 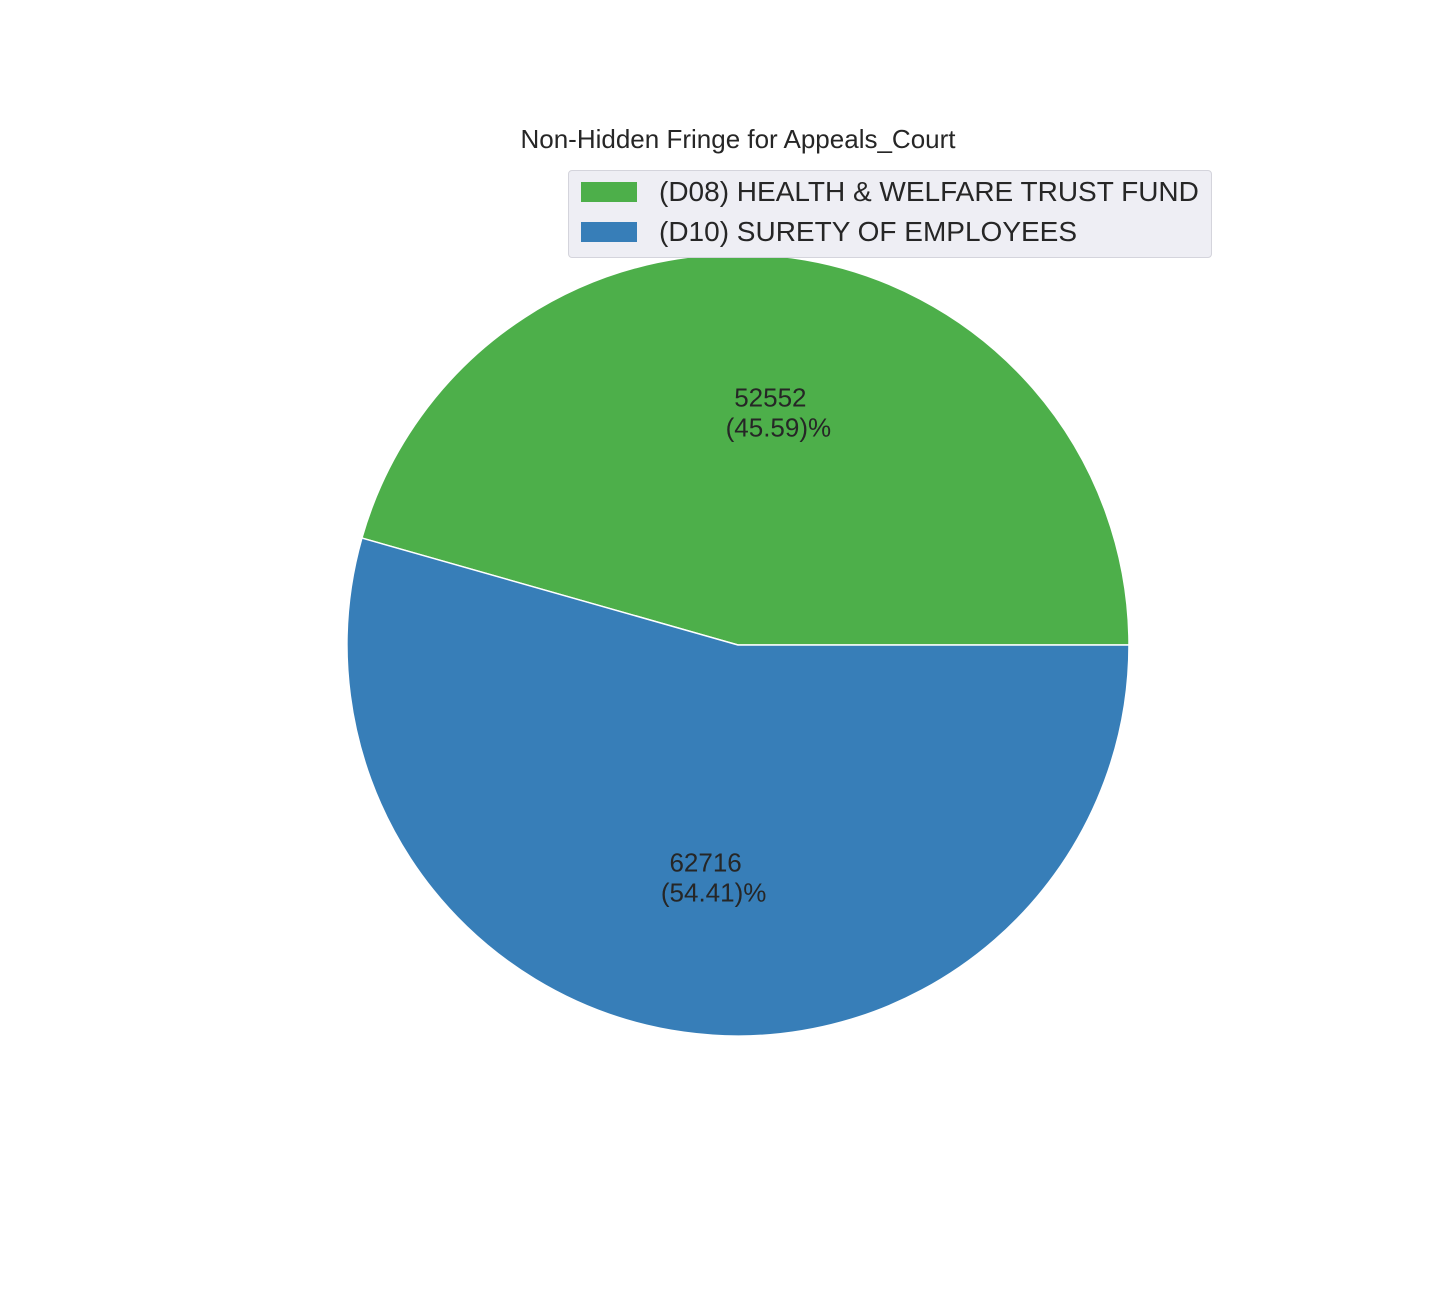 What do you see at coordinates (929, 191) in the screenshot?
I see `legend-label-d08: (D08) HEALTH & WELFARE TRUST FUND` at bounding box center [929, 191].